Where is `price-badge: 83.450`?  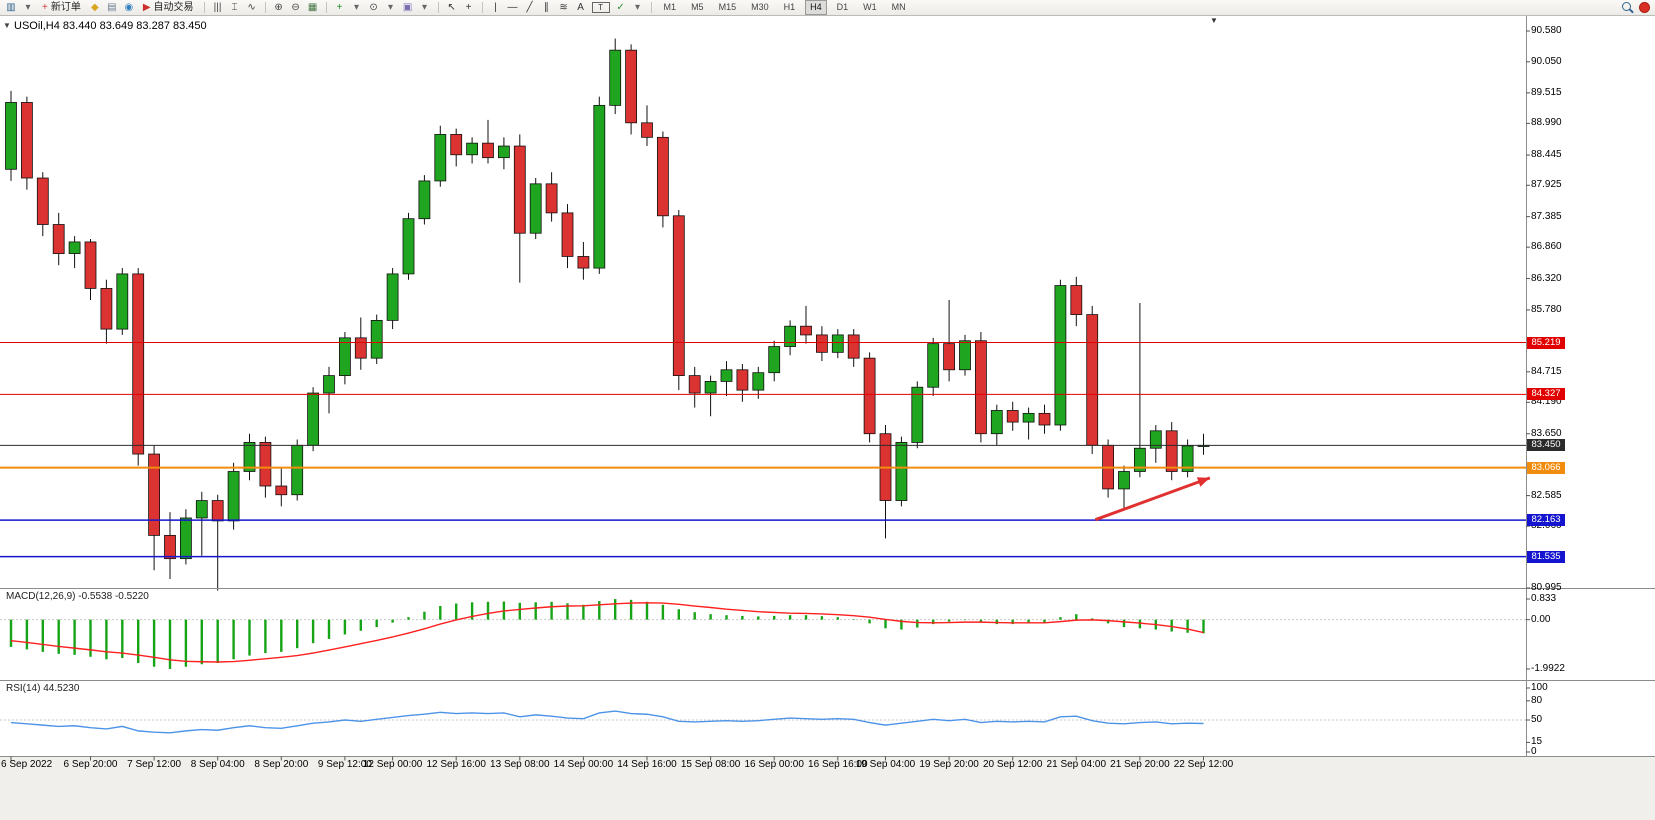 price-badge: 83.450 is located at coordinates (1546, 445).